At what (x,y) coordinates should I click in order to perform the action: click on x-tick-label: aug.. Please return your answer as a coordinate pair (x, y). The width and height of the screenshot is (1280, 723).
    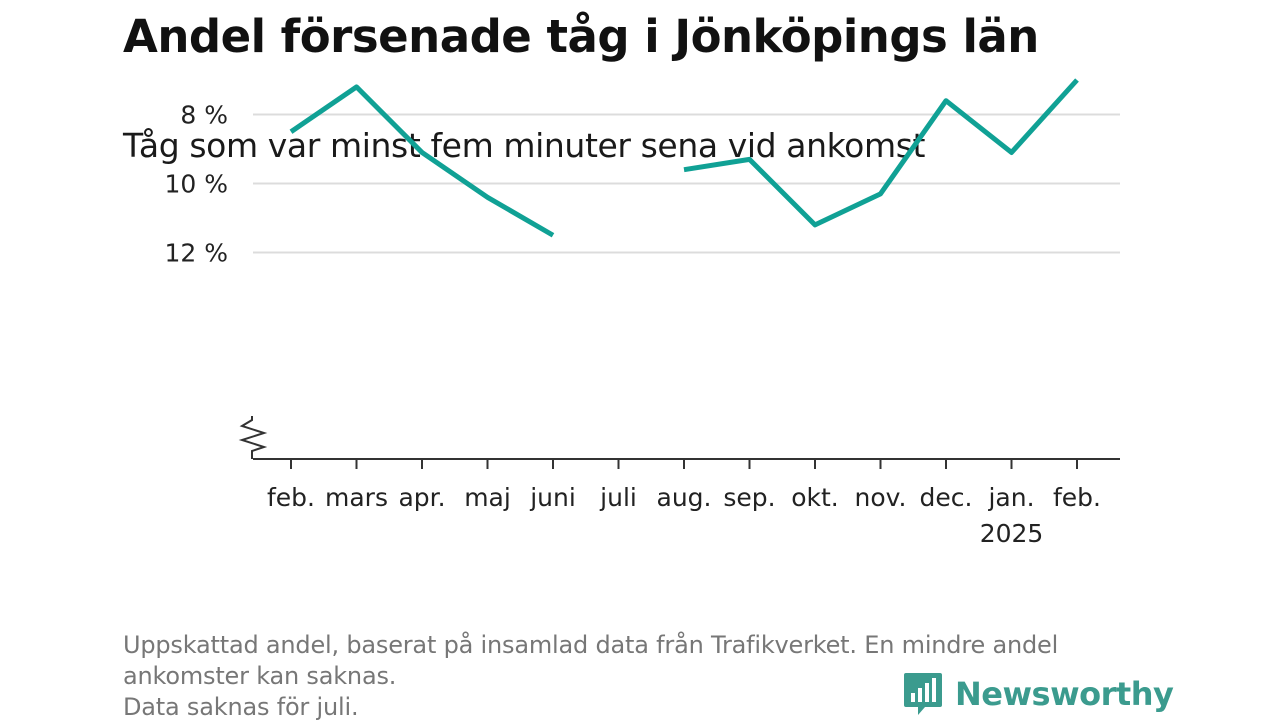
    Looking at the image, I should click on (684, 497).